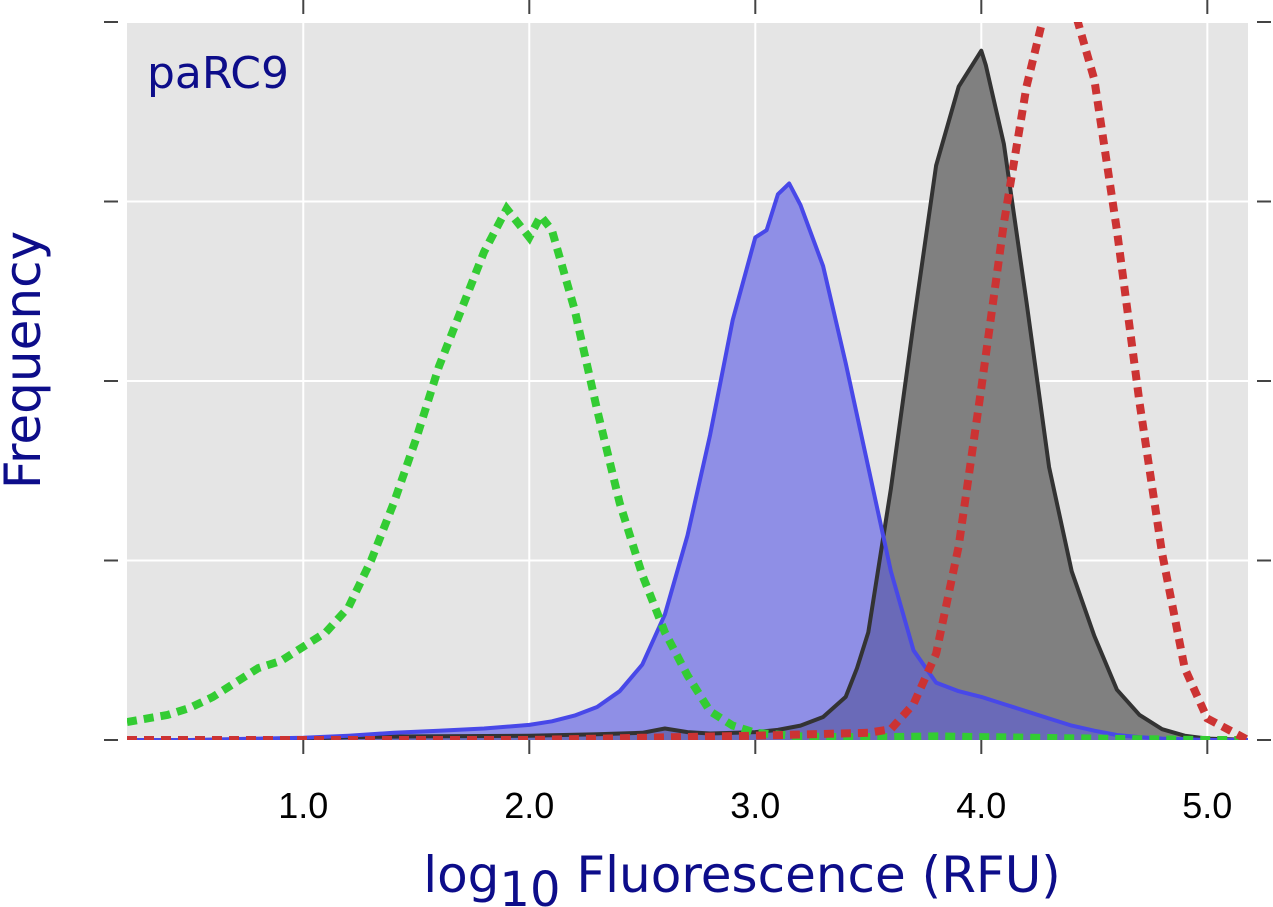 This screenshot has height=907, width=1273. Describe the element at coordinates (811, 875) in the screenshot. I see `x-axis-title-rest: Fluorescence (RFU)` at that location.